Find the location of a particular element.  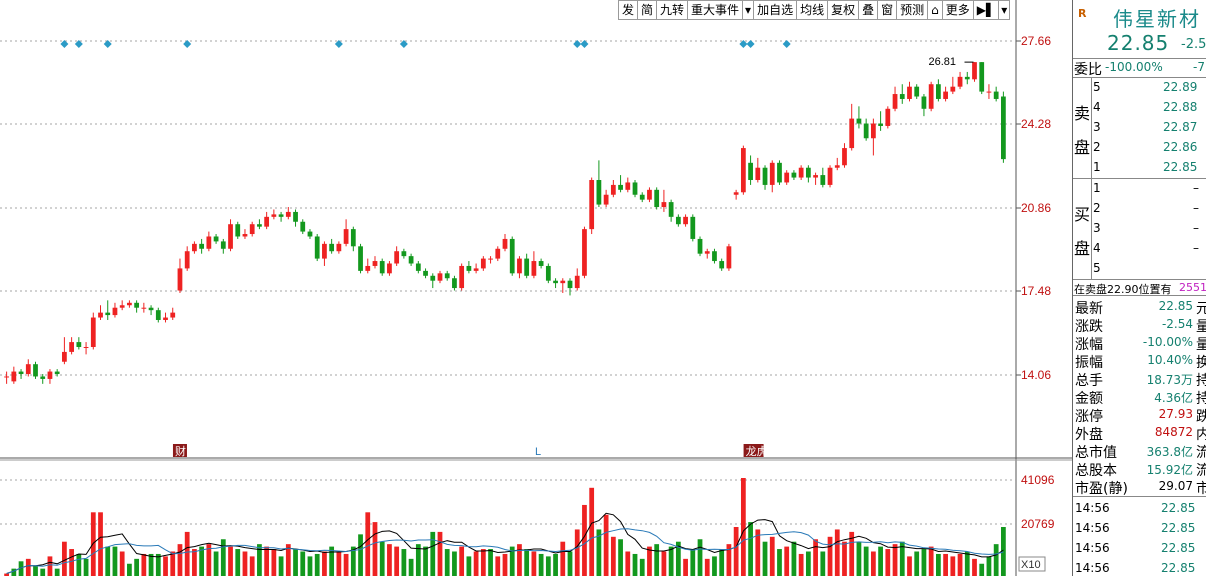

toolbar-btn-moving-average: 均线 is located at coordinates (813, 10).